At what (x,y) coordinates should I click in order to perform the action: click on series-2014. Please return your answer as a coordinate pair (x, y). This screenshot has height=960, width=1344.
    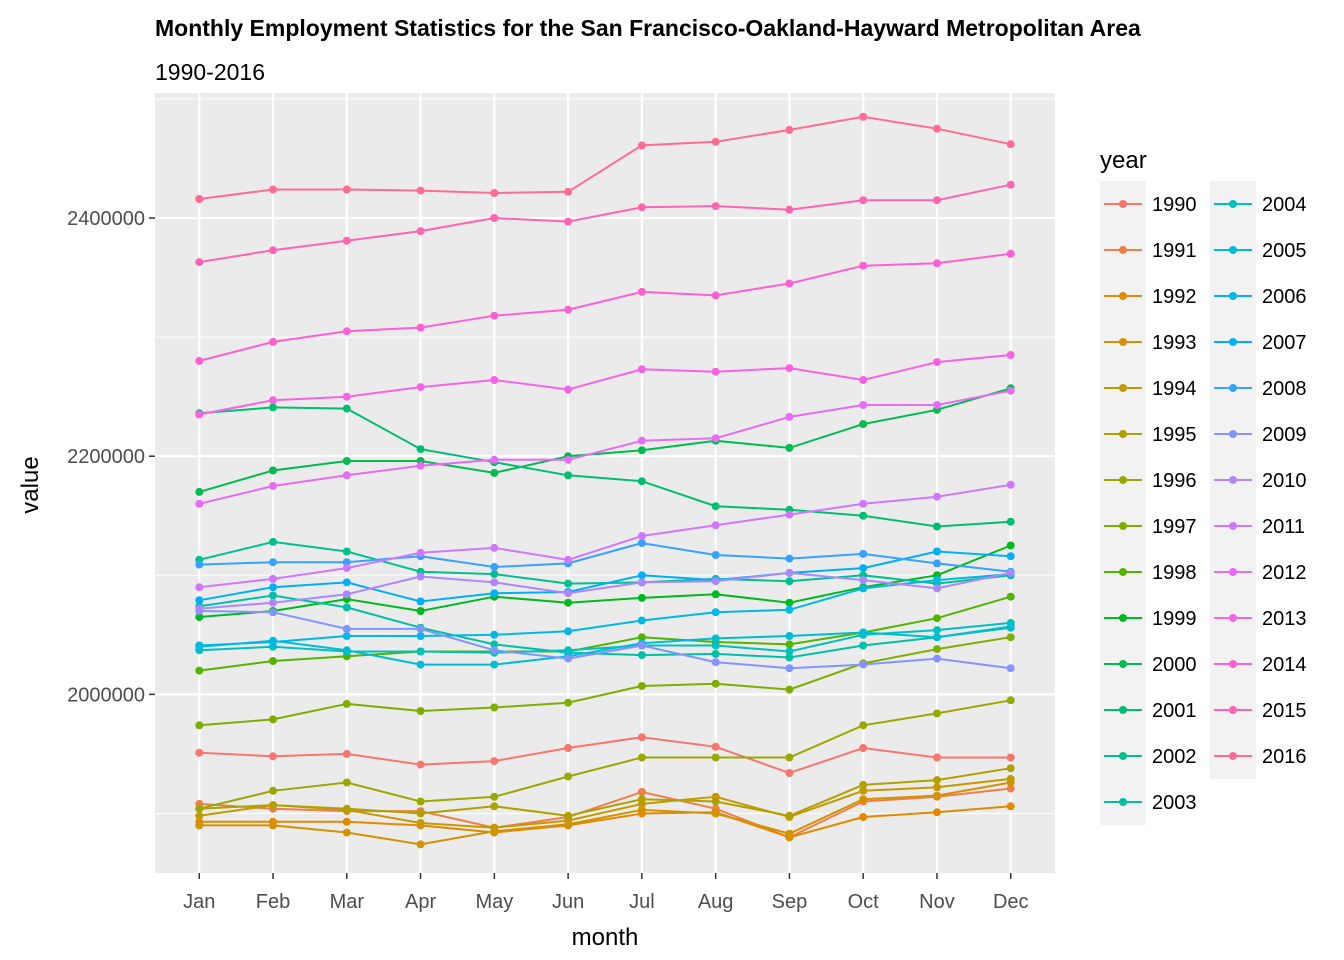
    Looking at the image, I should click on (605, 307).